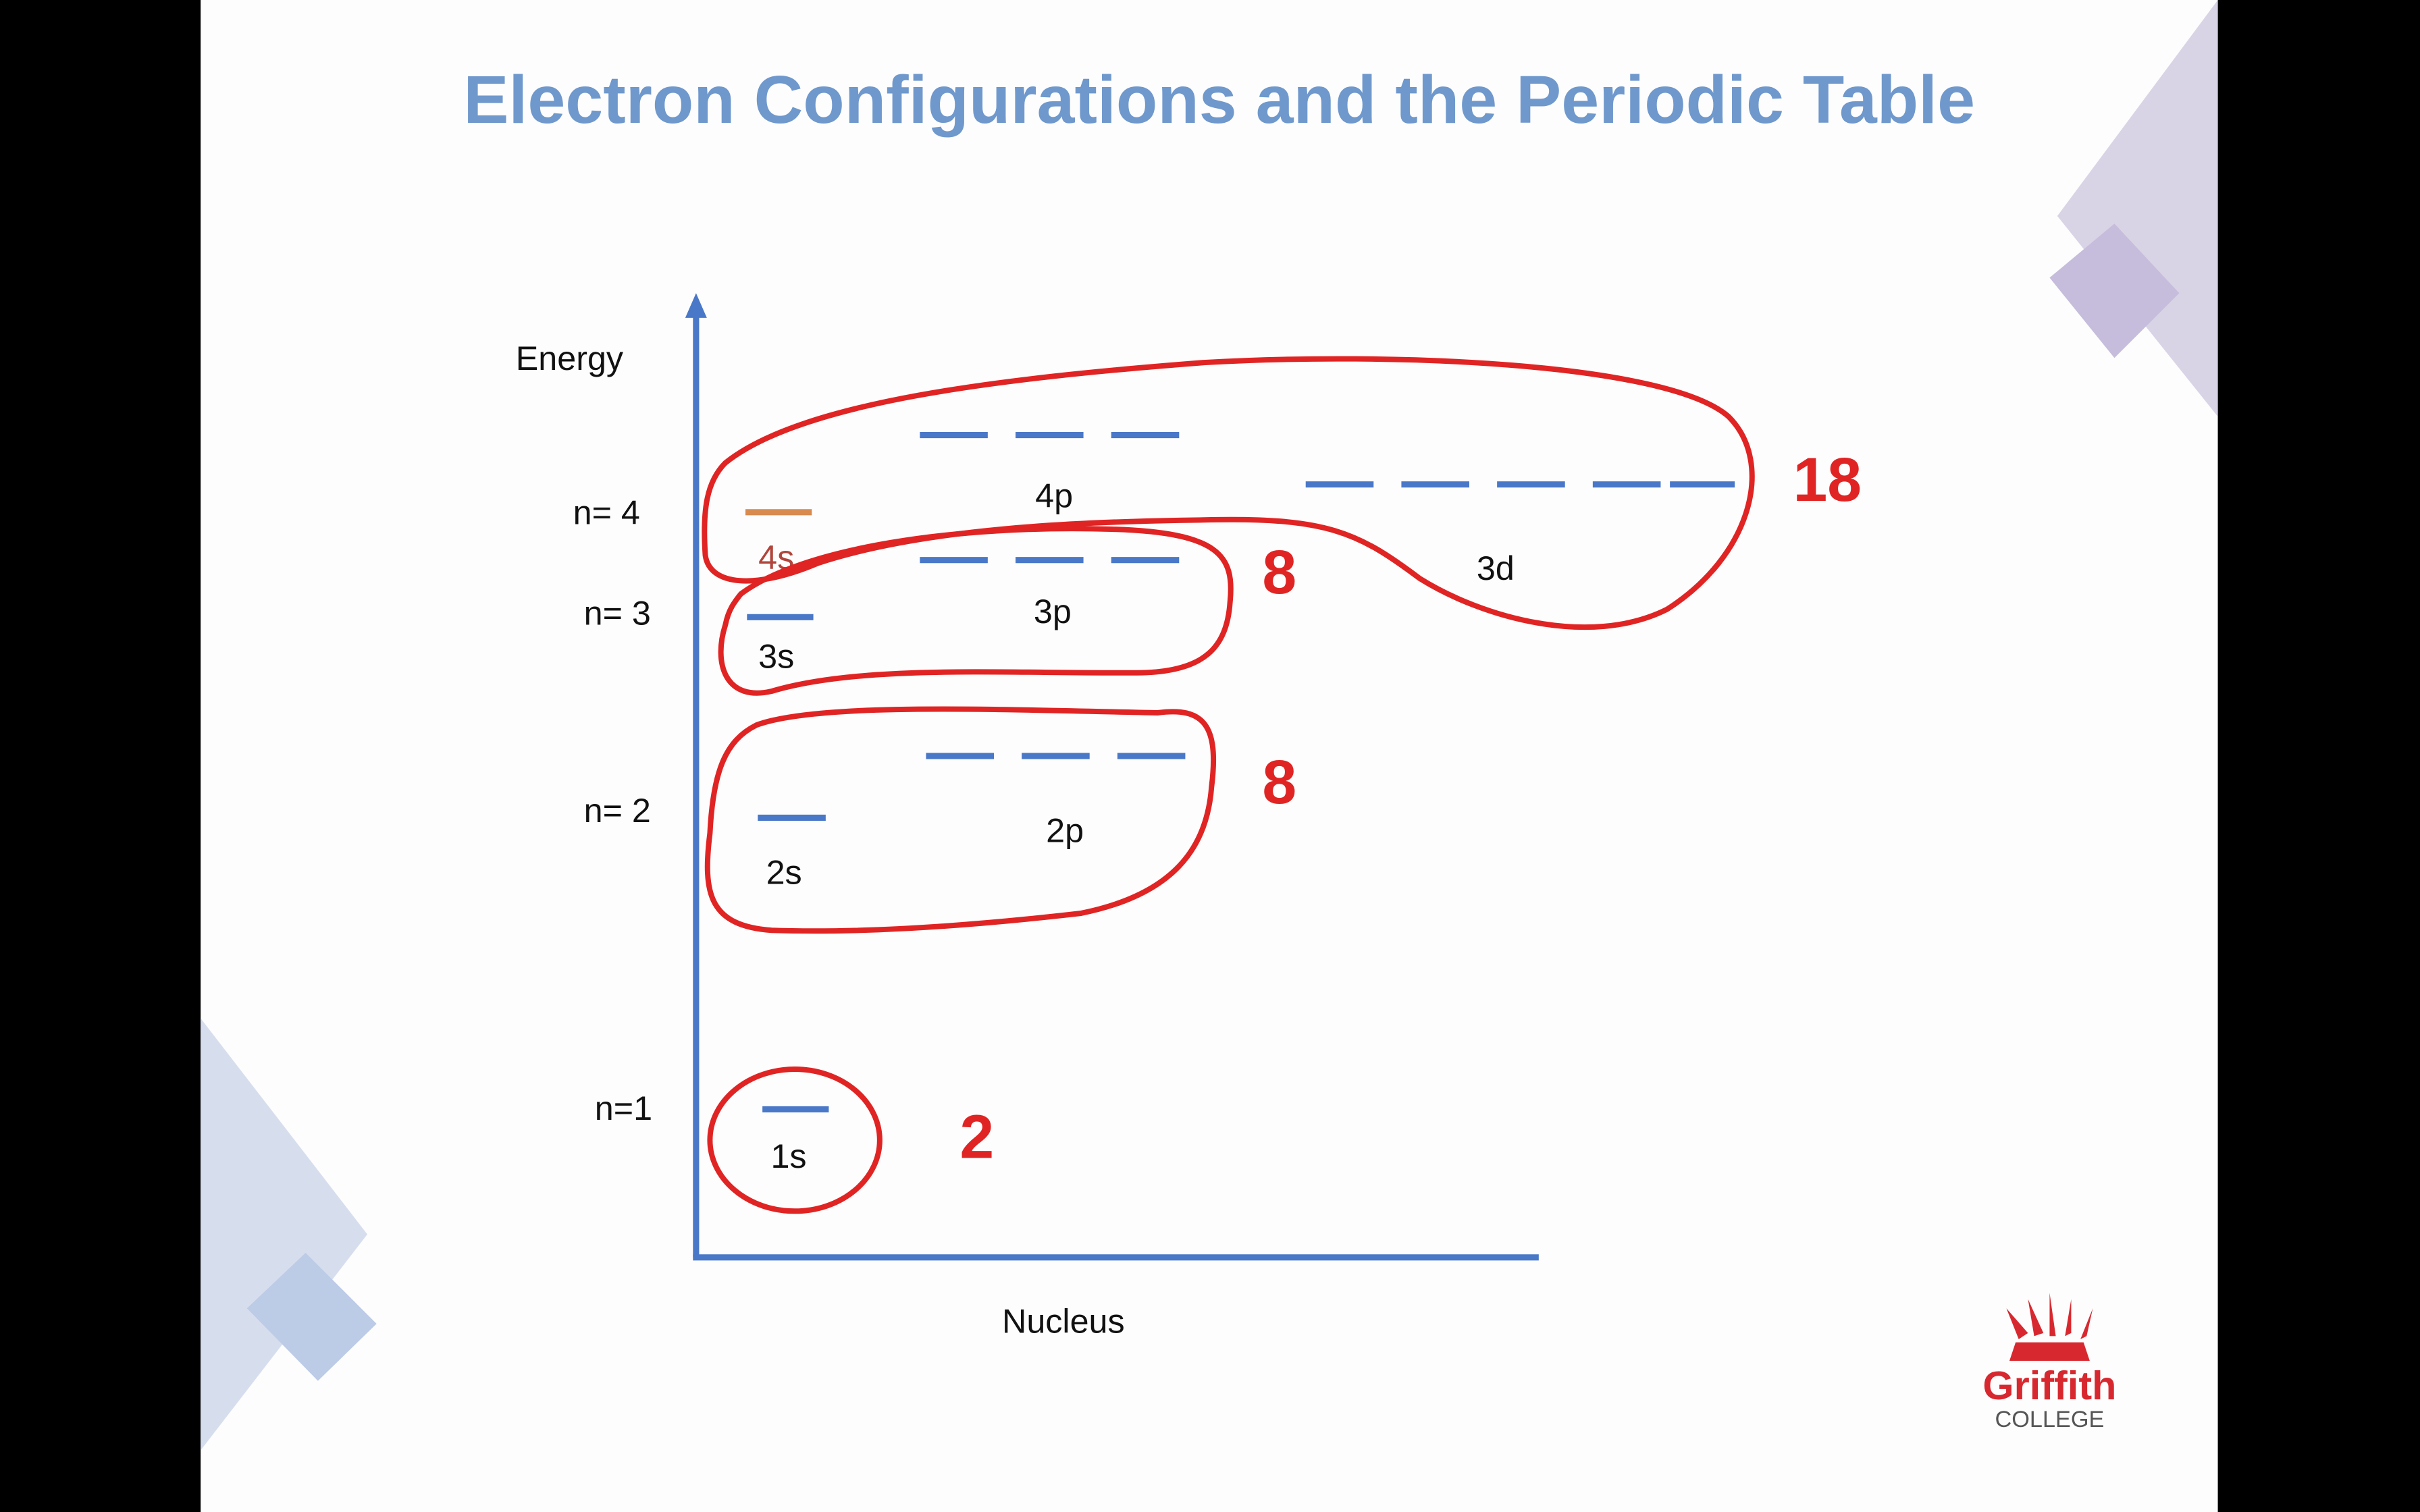 Image resolution: width=2420 pixels, height=1512 pixels. I want to click on orbital-label: 3p, so click(1053, 611).